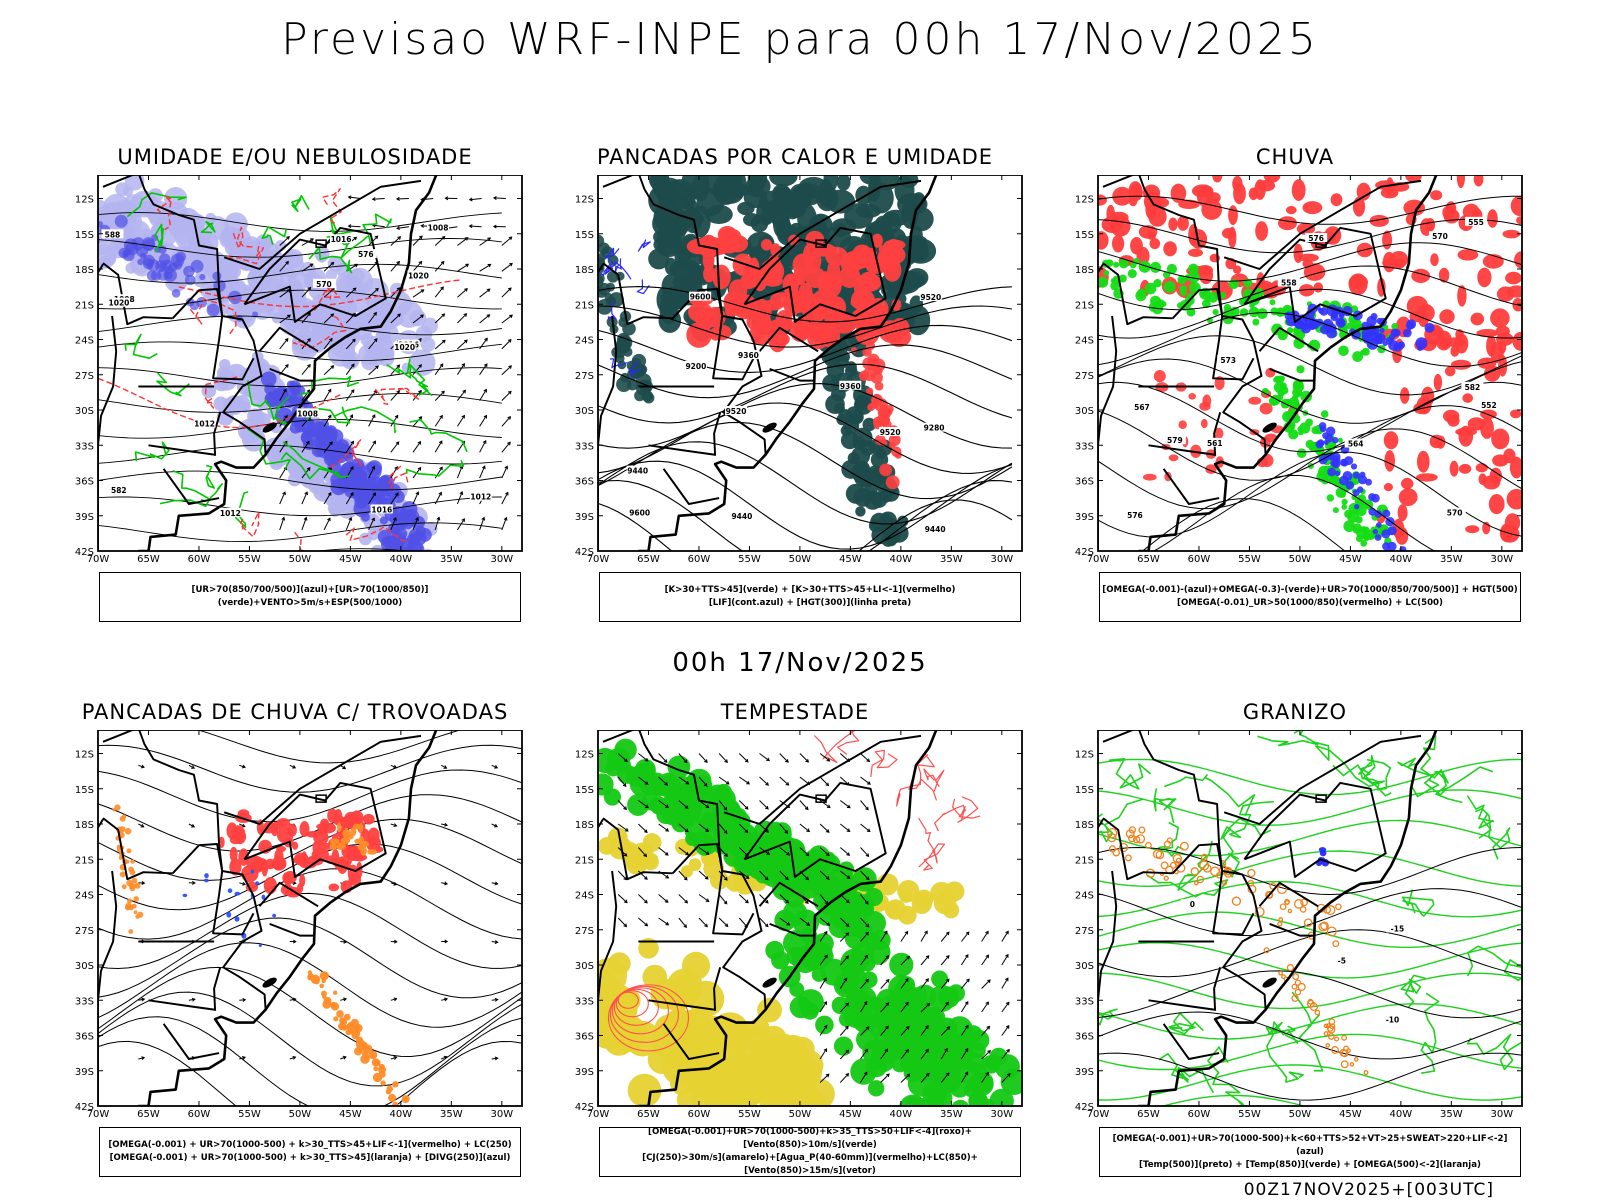 Image resolution: width=1600 pixels, height=1200 pixels. Describe the element at coordinates (1249, 1114) in the screenshot. I see `lon-label: 55W` at that location.